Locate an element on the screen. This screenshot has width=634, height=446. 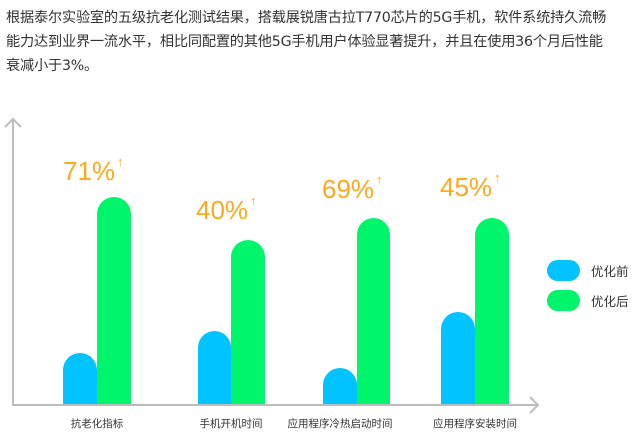
improvement-label-2: 40% ↑ is located at coordinates (226, 209).